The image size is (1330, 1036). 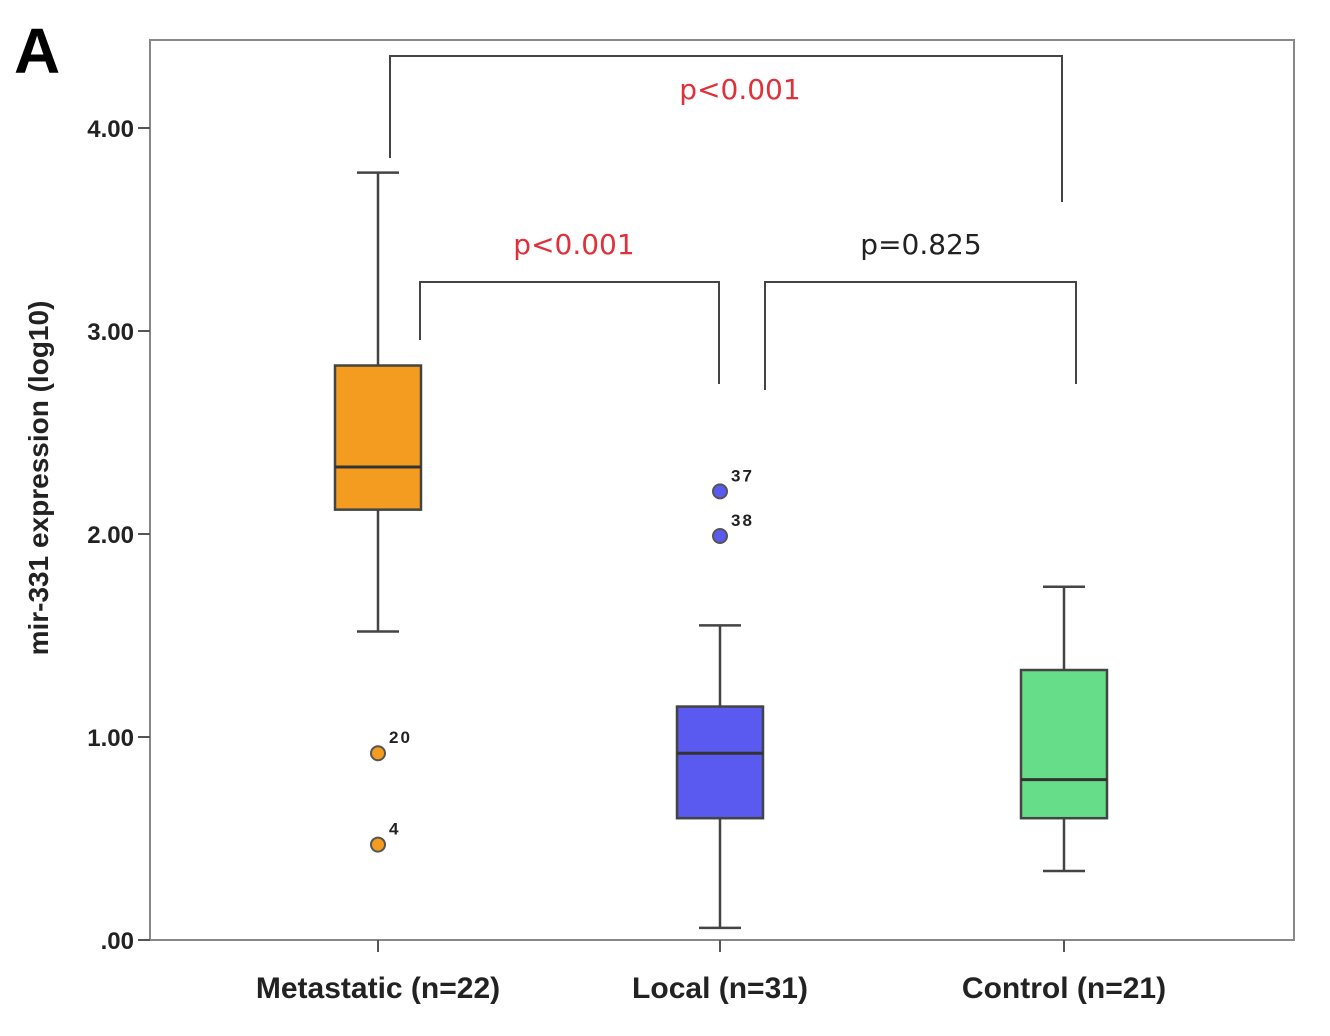 I want to click on significance-bracket-2: p=0.825, so click(x=920, y=309).